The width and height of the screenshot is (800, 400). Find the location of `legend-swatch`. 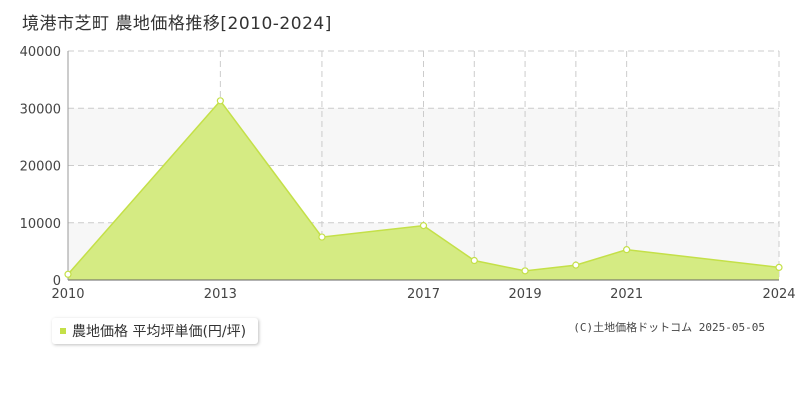

legend-swatch is located at coordinates (63, 331).